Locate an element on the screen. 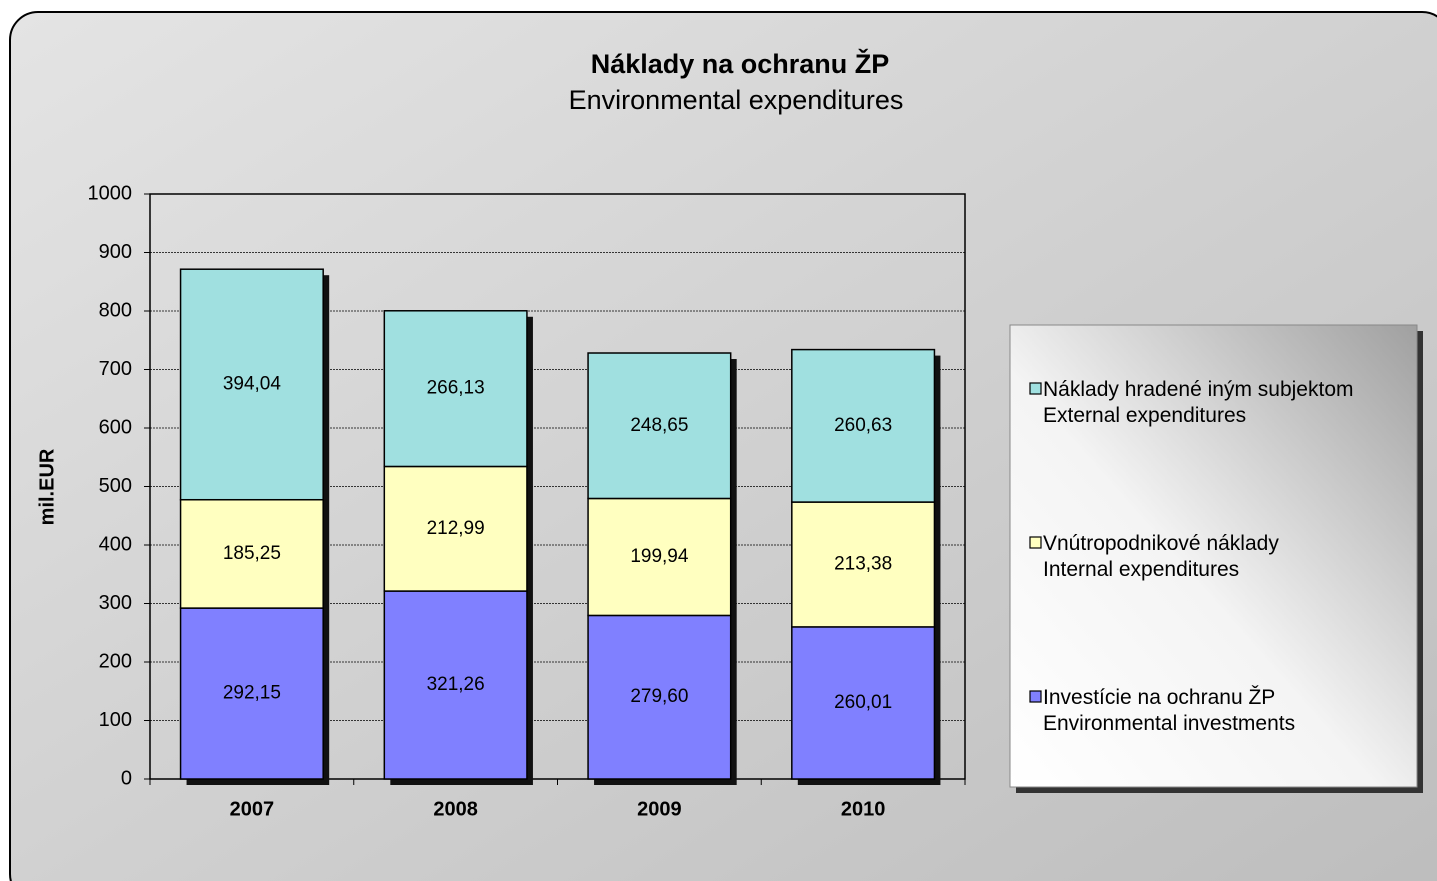  y-tick-label: 400 is located at coordinates (115, 544).